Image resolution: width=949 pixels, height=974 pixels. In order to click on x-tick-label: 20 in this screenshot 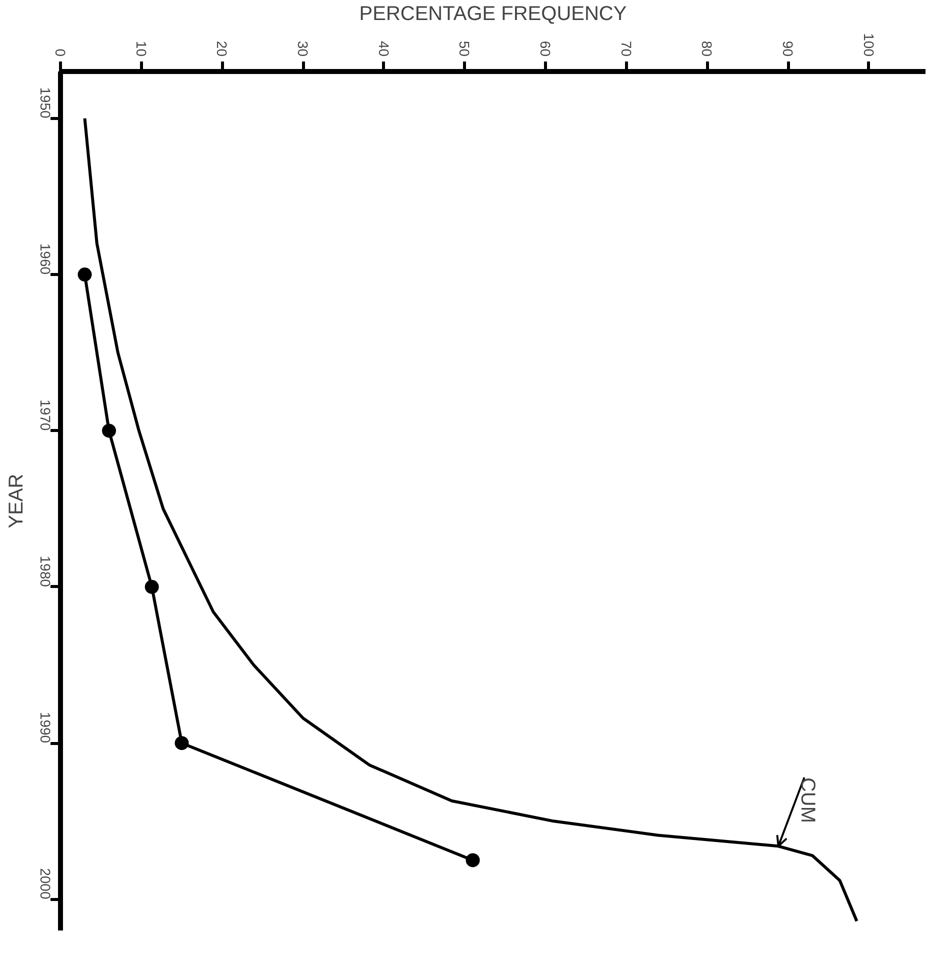, I will do `click(222, 48)`.